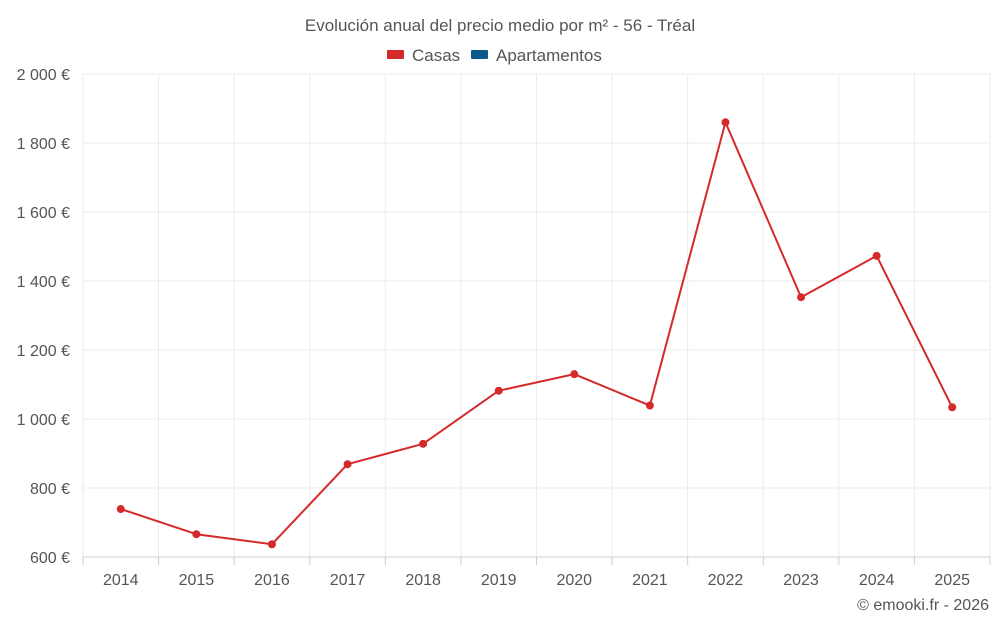  What do you see at coordinates (43, 213) in the screenshot?
I see `y-tick-label: 1 600 €` at bounding box center [43, 213].